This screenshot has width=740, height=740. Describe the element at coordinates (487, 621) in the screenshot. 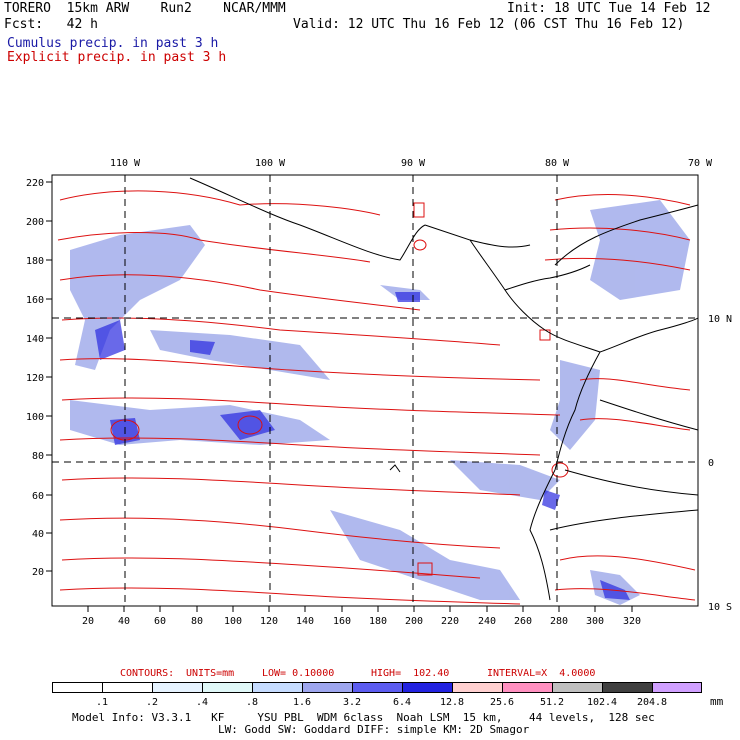

I see `x-tick-label: 240` at that location.